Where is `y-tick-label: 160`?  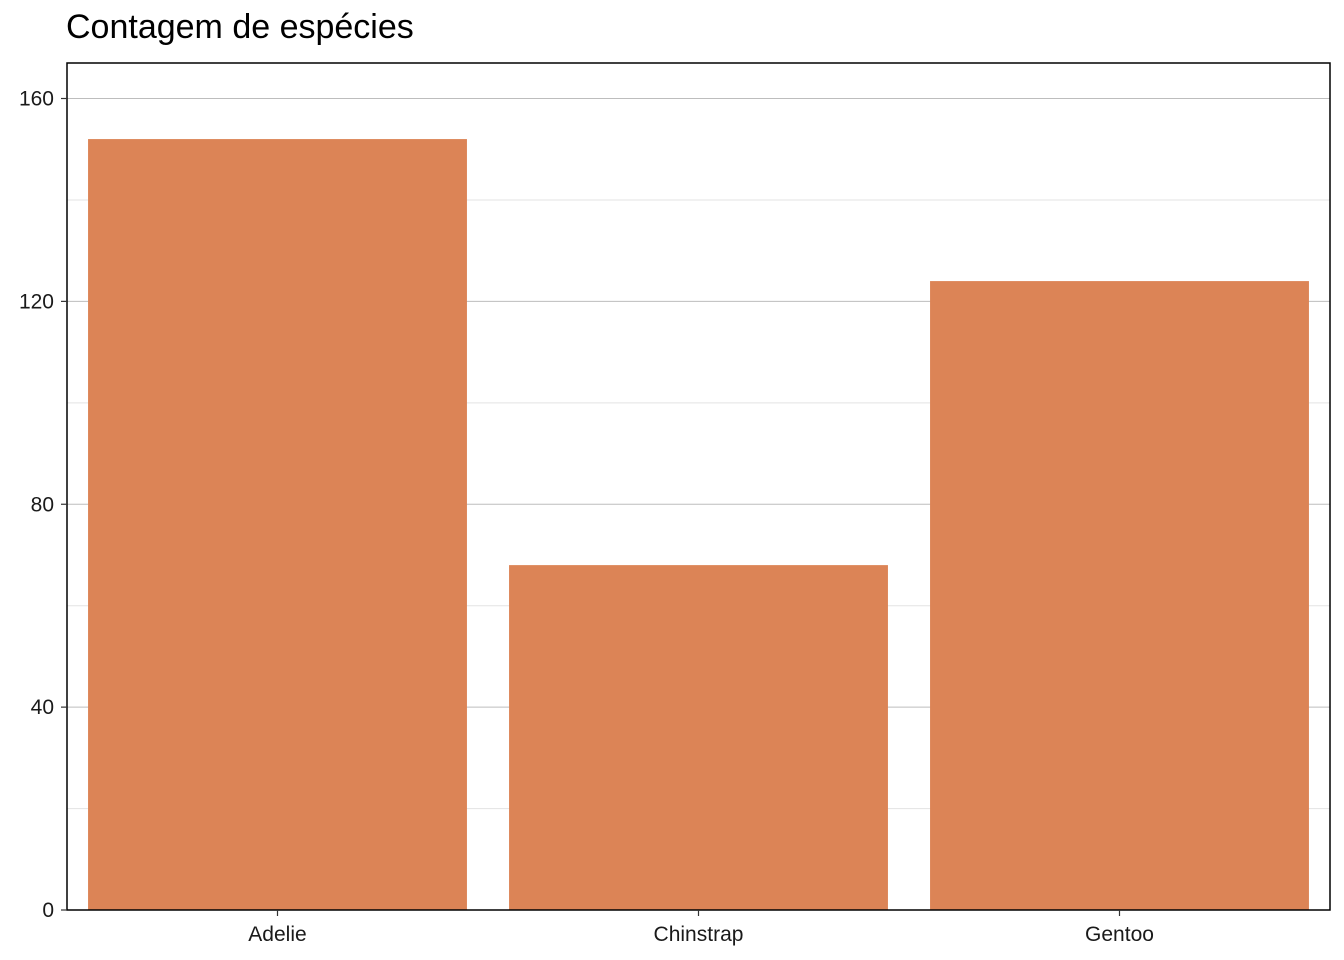
y-tick-label: 160 is located at coordinates (36, 99).